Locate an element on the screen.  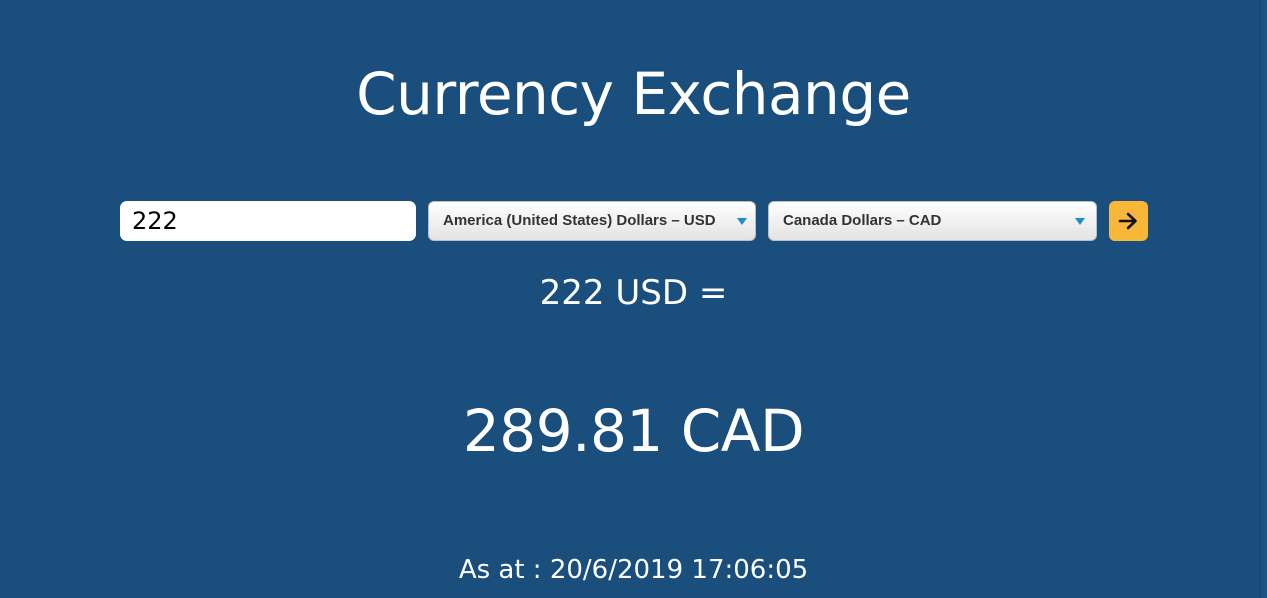
rate-timestamp: As at : 20/6/2019 17:06:05 is located at coordinates (633, 570).